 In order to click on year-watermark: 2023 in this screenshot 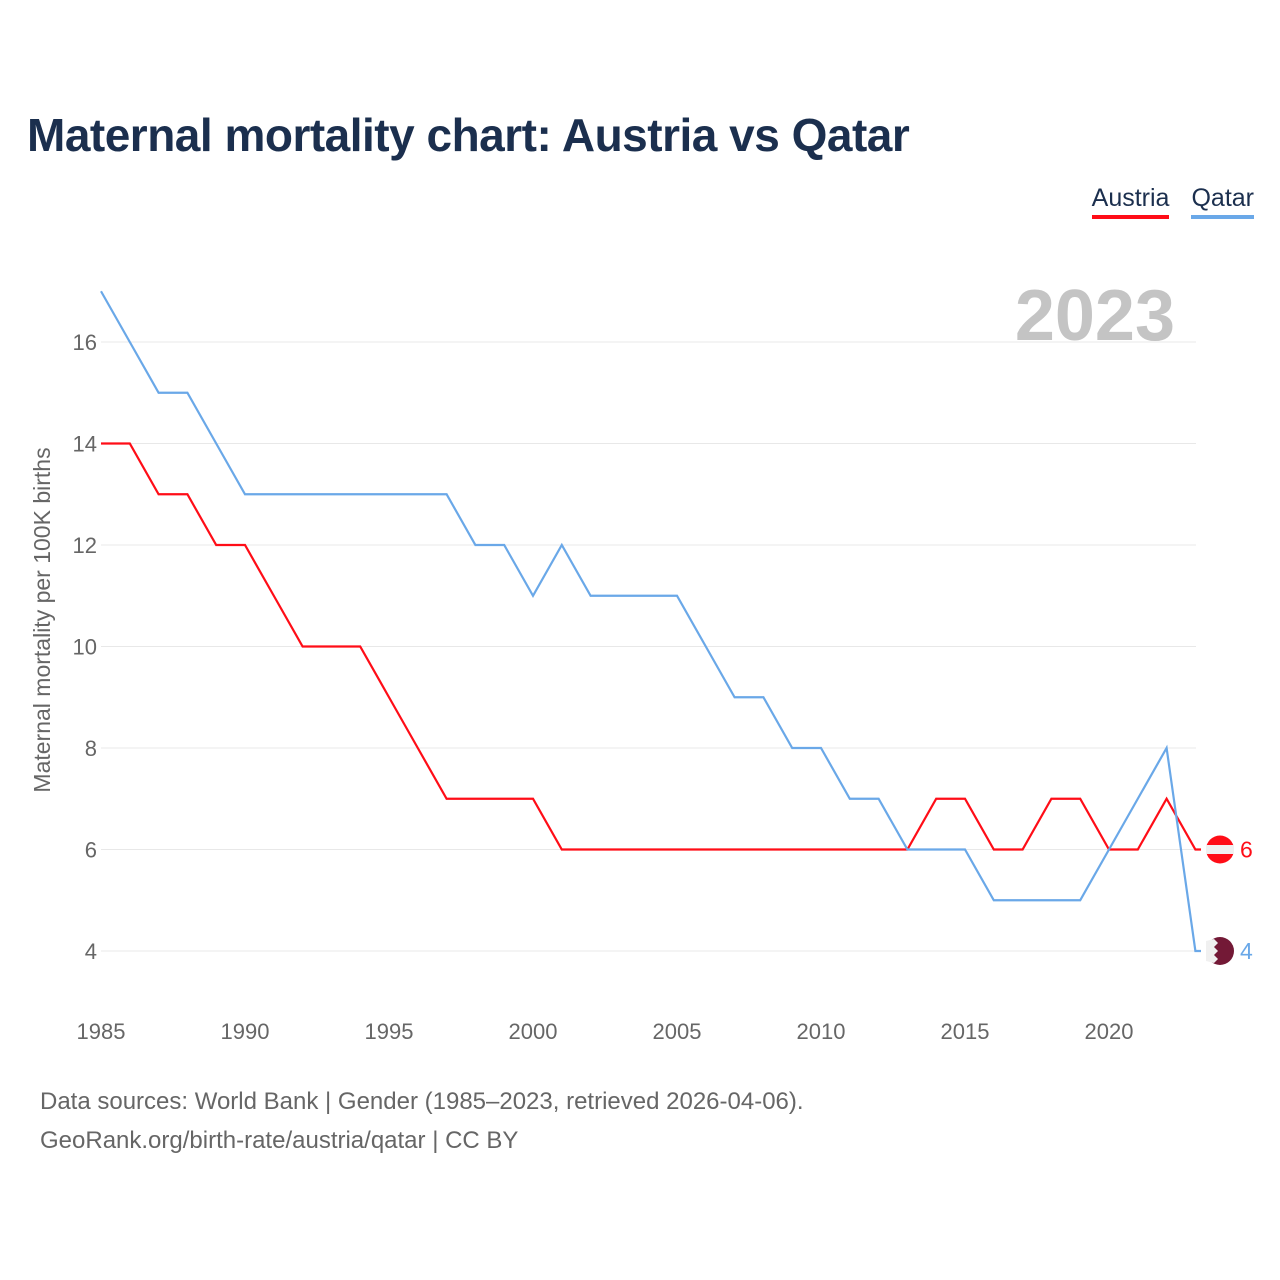, I will do `click(1095, 316)`.